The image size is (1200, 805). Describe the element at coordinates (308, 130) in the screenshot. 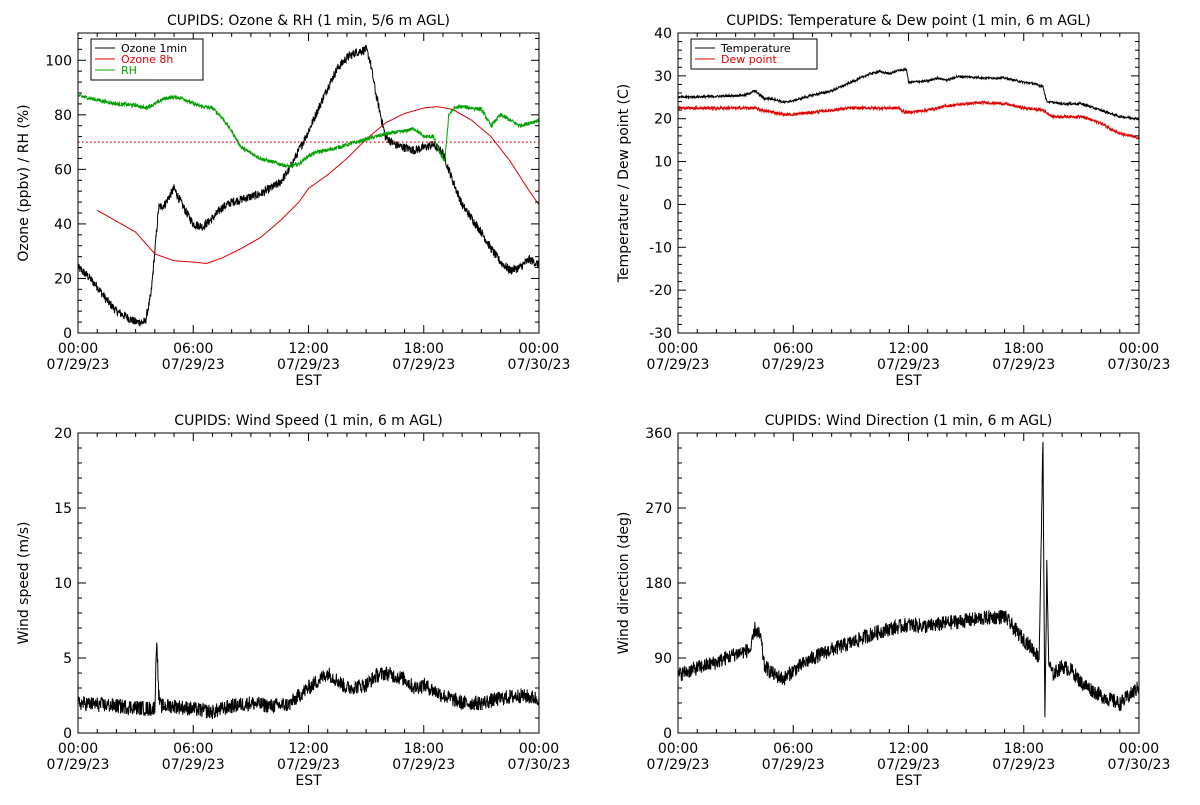

I see `series-line-rh` at that location.